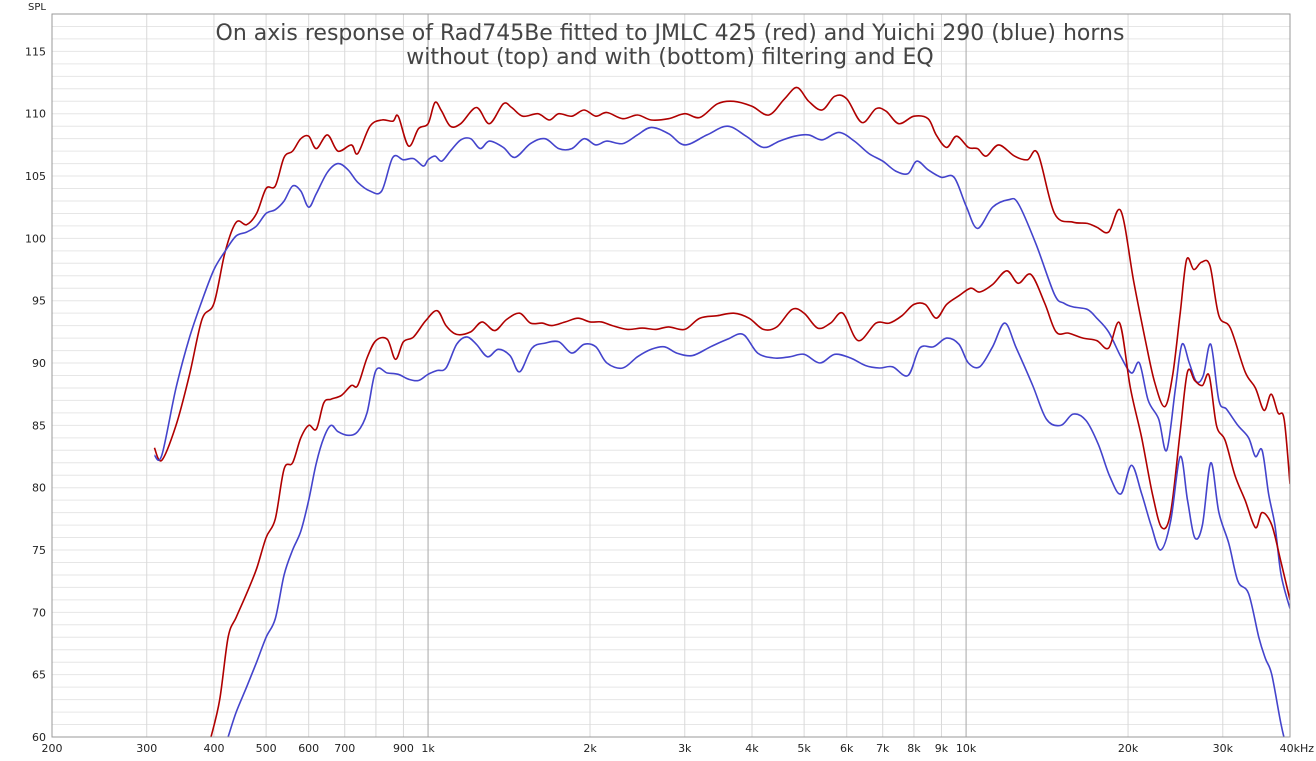 The width and height of the screenshot is (1316, 761). I want to click on x-tick-label: 9k, so click(942, 748).